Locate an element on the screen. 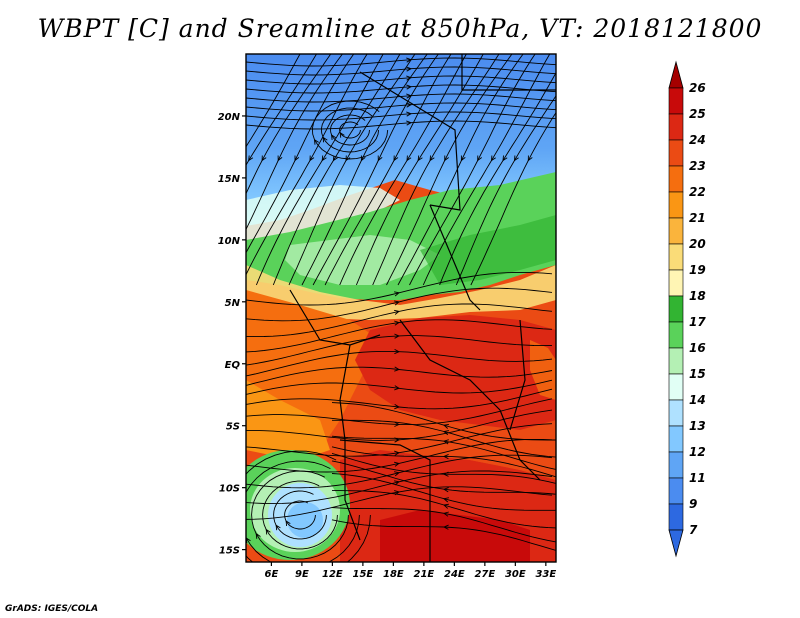 The width and height of the screenshot is (800, 618). lon-tick-label: 9E is located at coordinates (302, 574).